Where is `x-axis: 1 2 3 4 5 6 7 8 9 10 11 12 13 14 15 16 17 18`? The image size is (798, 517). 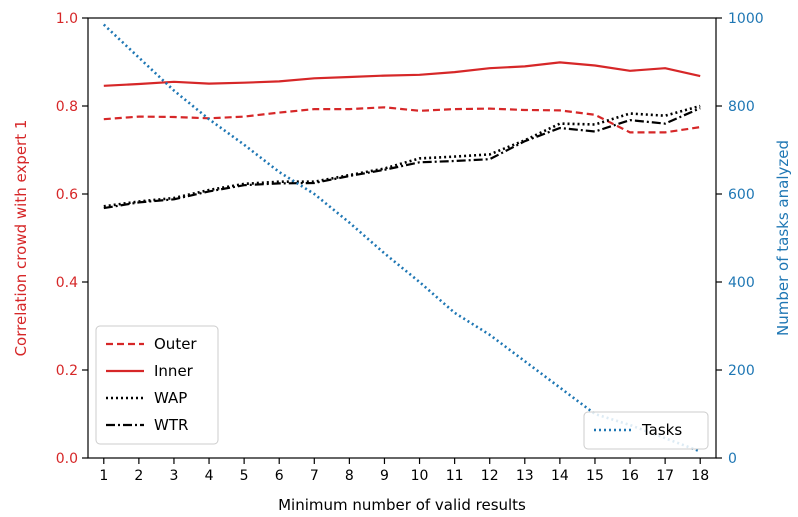 x-axis: 1 2 3 4 5 6 7 8 9 10 11 12 13 14 15 16 17 18 is located at coordinates (404, 471).